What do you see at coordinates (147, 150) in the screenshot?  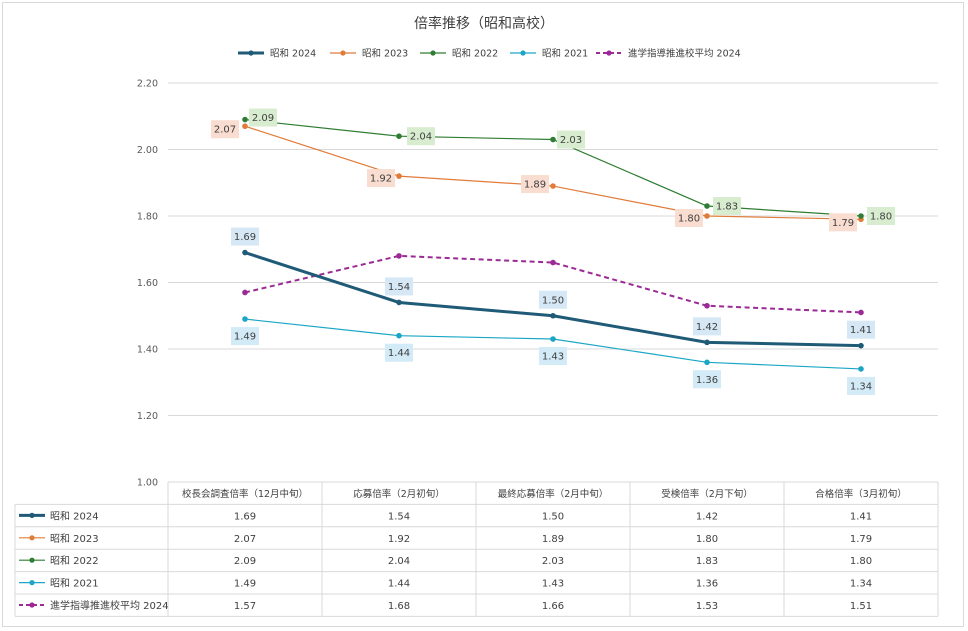 I see `y-tick-label: 2.00` at bounding box center [147, 150].